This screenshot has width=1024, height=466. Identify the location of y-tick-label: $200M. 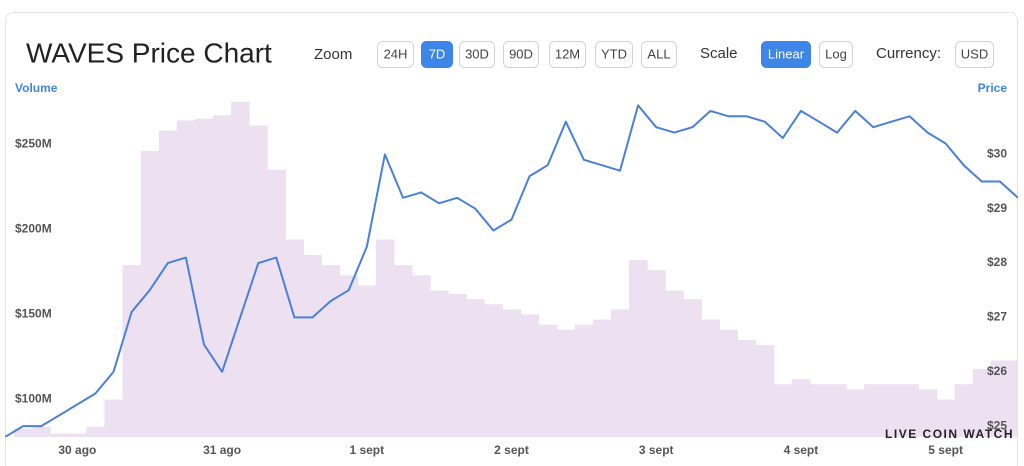
(33, 229).